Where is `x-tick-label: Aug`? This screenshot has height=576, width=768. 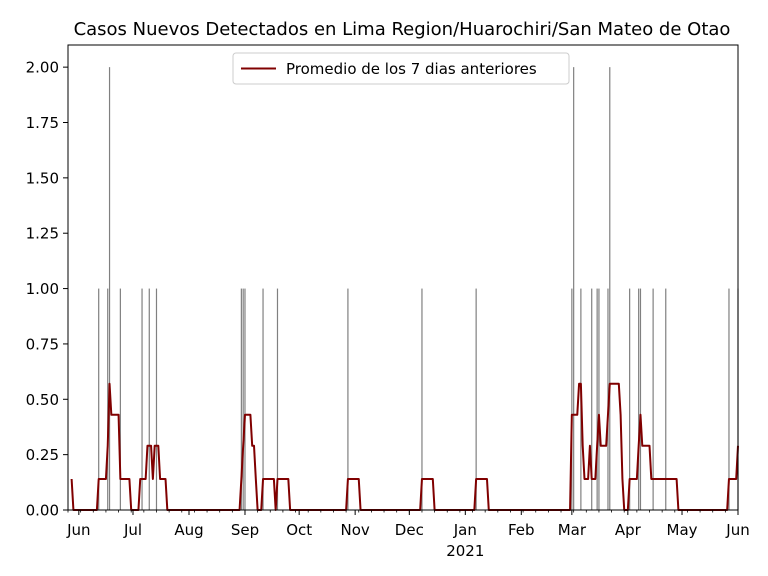
x-tick-label: Aug is located at coordinates (188, 530).